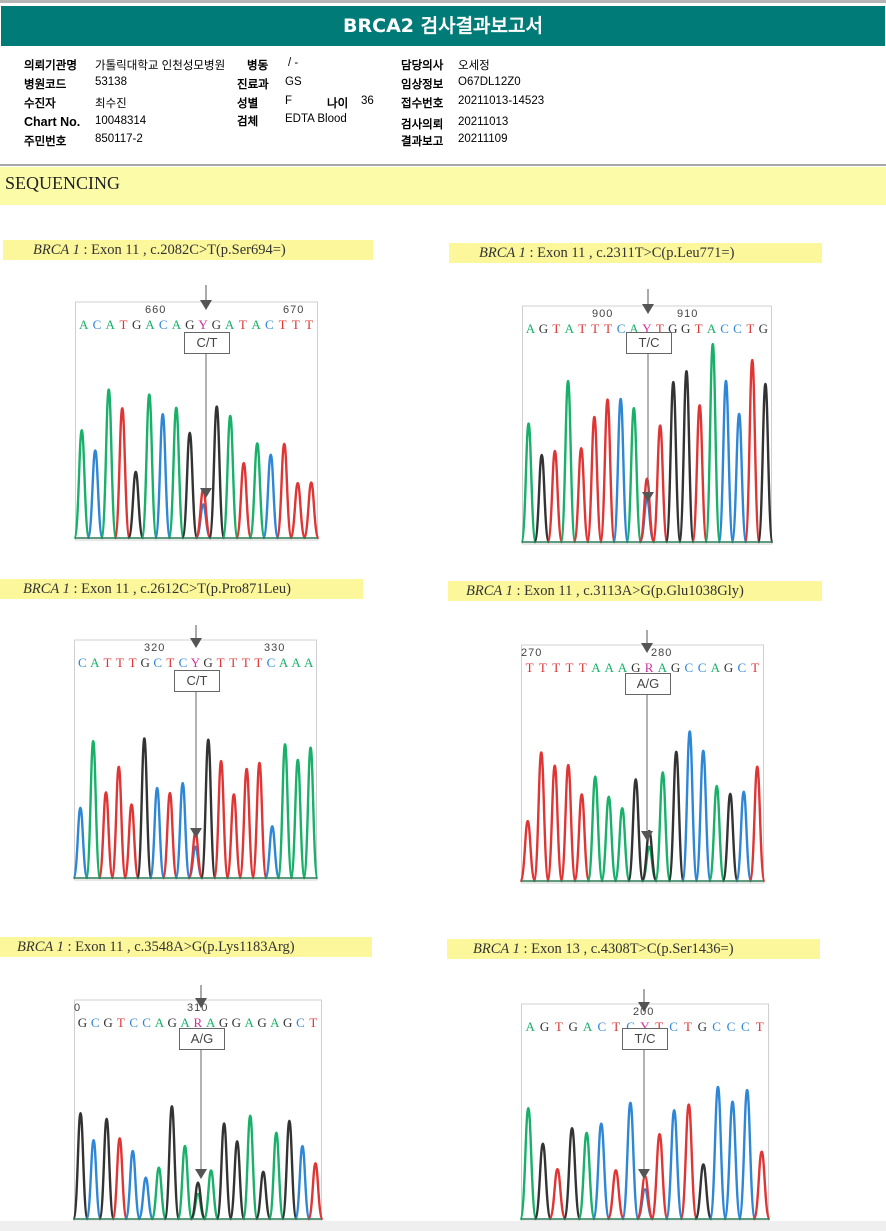 This screenshot has height=1231, width=886. I want to click on genotype-box: T/C, so click(649, 343).